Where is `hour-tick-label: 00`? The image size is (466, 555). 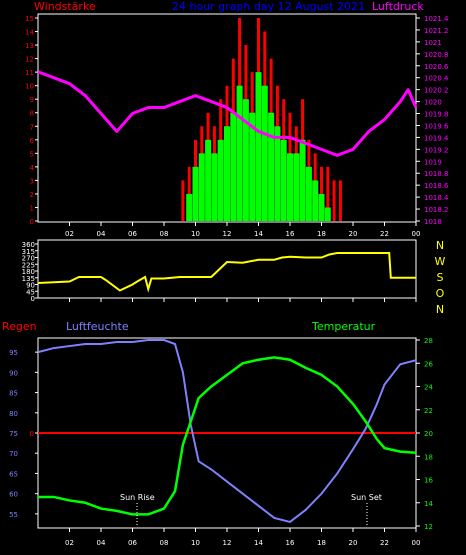 hour-tick-label: 00 is located at coordinates (416, 234).